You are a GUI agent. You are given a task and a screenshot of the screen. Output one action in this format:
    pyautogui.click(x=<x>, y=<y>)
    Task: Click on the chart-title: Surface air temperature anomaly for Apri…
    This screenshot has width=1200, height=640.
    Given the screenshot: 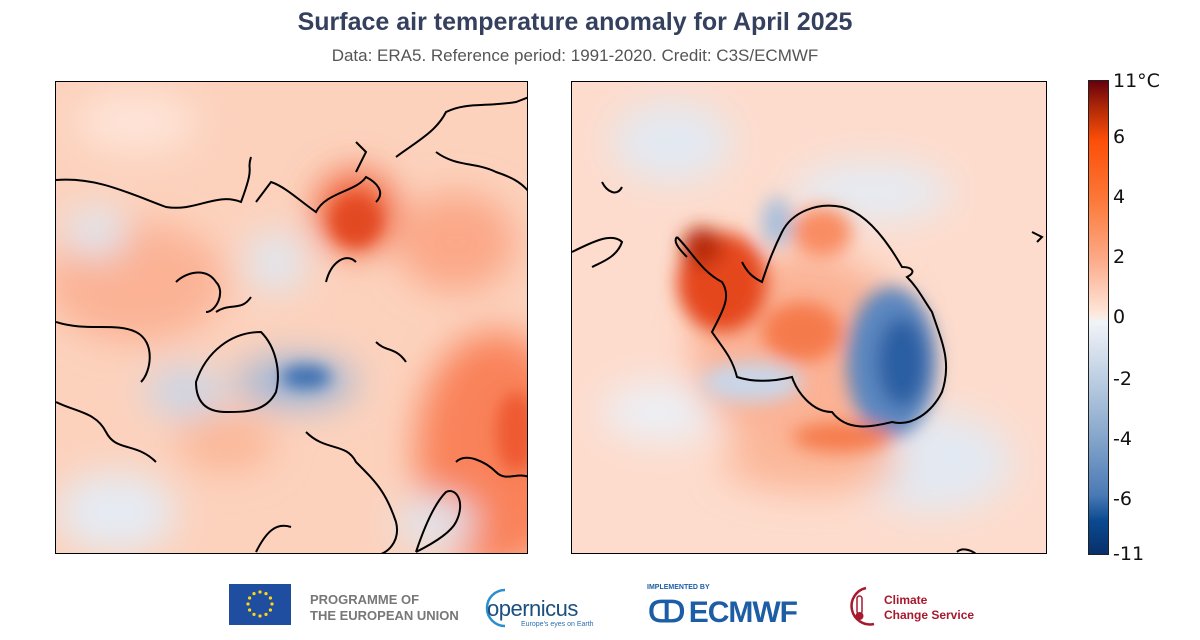 What is the action you would take?
    pyautogui.click(x=575, y=22)
    